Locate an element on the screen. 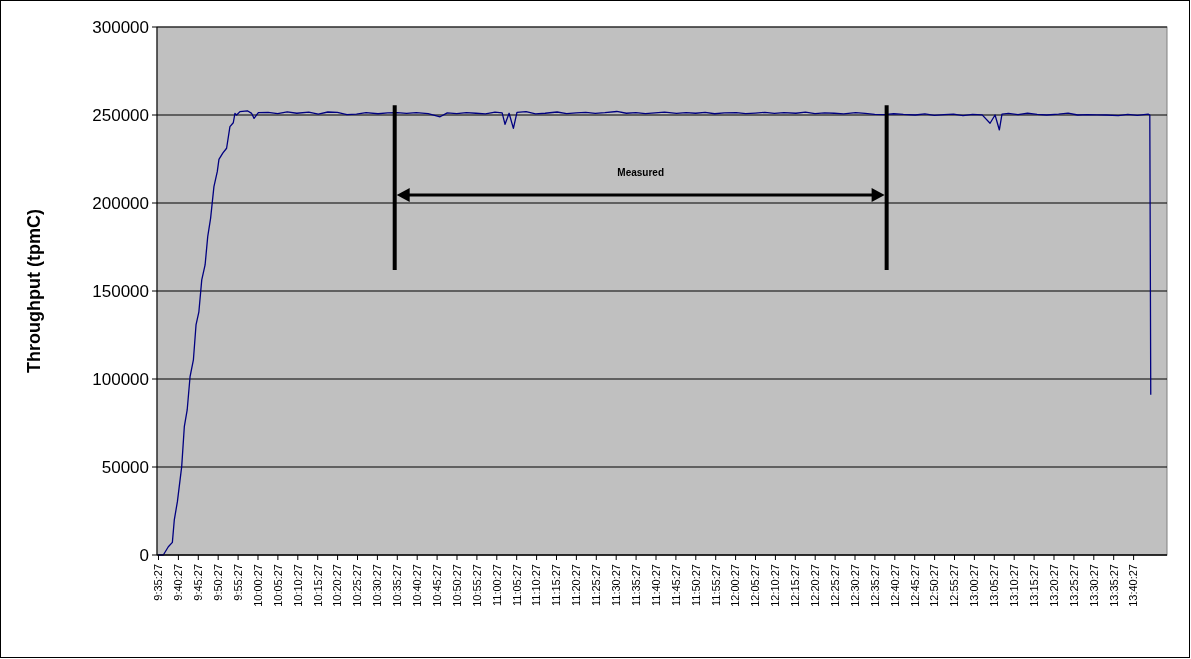 This screenshot has height=659, width=1191. x-tick-label: 10:45:27 is located at coordinates (436, 585).